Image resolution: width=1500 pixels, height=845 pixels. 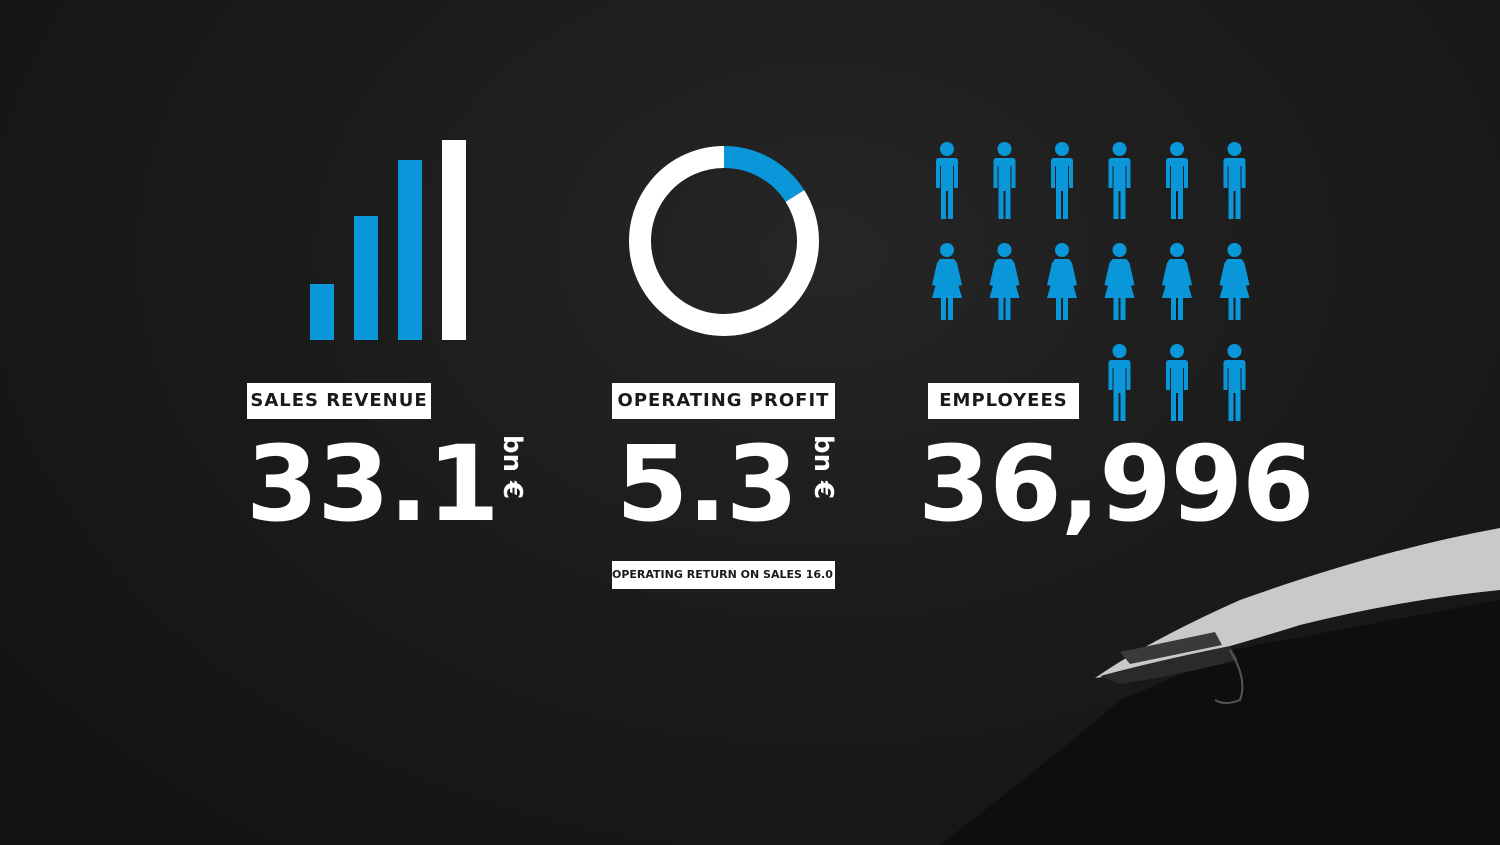 What do you see at coordinates (707, 484) in the screenshot?
I see `operating-profit-value: 5.3` at bounding box center [707, 484].